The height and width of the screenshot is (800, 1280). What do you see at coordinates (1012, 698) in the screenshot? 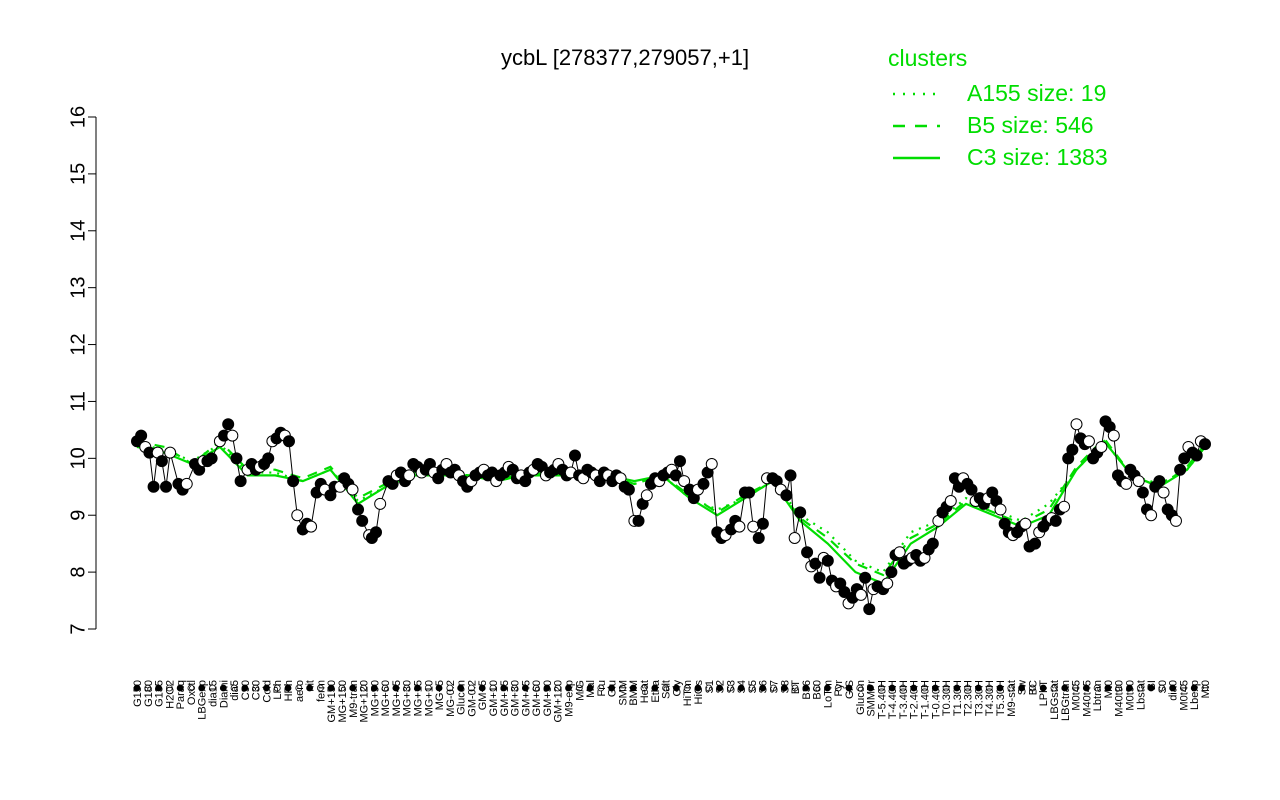
I see `x-tick-label: M9-stat` at bounding box center [1012, 698].